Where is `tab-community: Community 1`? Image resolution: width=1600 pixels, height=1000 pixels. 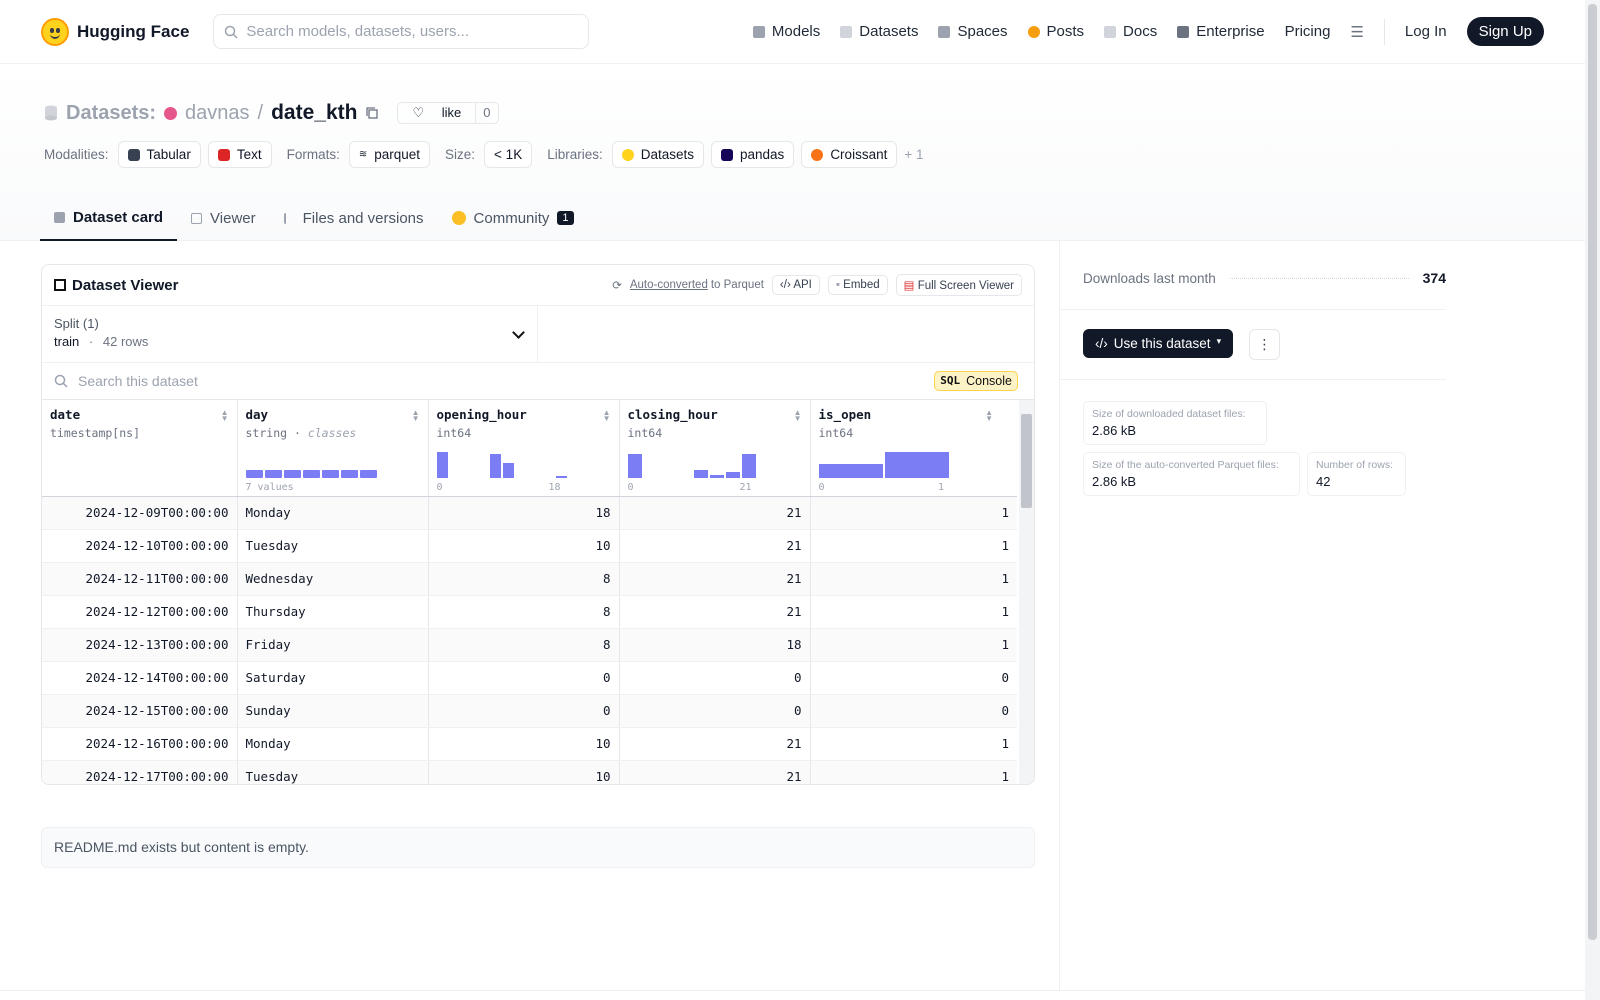
tab-community: Community 1 is located at coordinates (513, 218).